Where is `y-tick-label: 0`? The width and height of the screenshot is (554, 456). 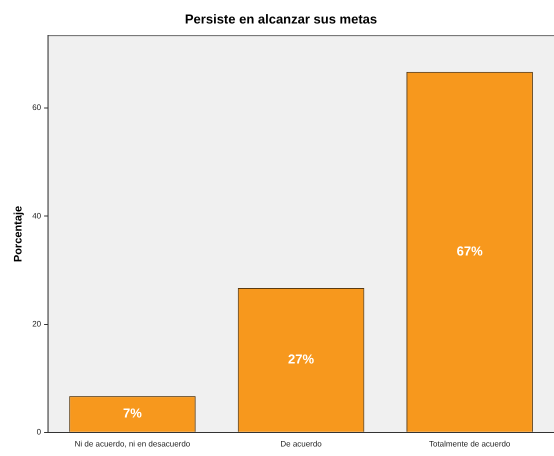
y-tick-label: 0 is located at coordinates (39, 432).